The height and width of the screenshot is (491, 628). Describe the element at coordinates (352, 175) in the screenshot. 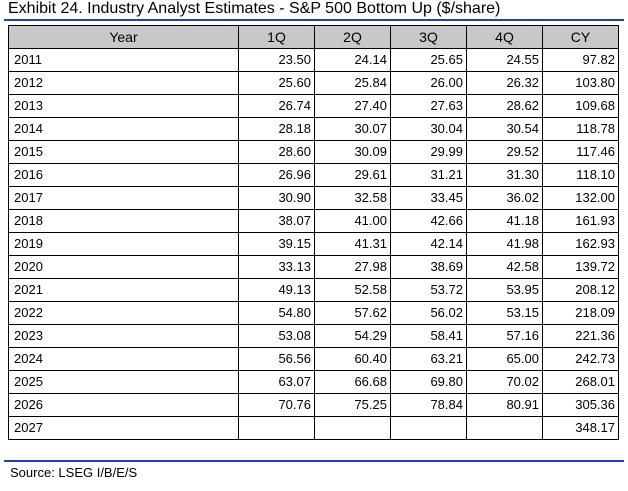

I see `q2-cell: 29.61` at that location.